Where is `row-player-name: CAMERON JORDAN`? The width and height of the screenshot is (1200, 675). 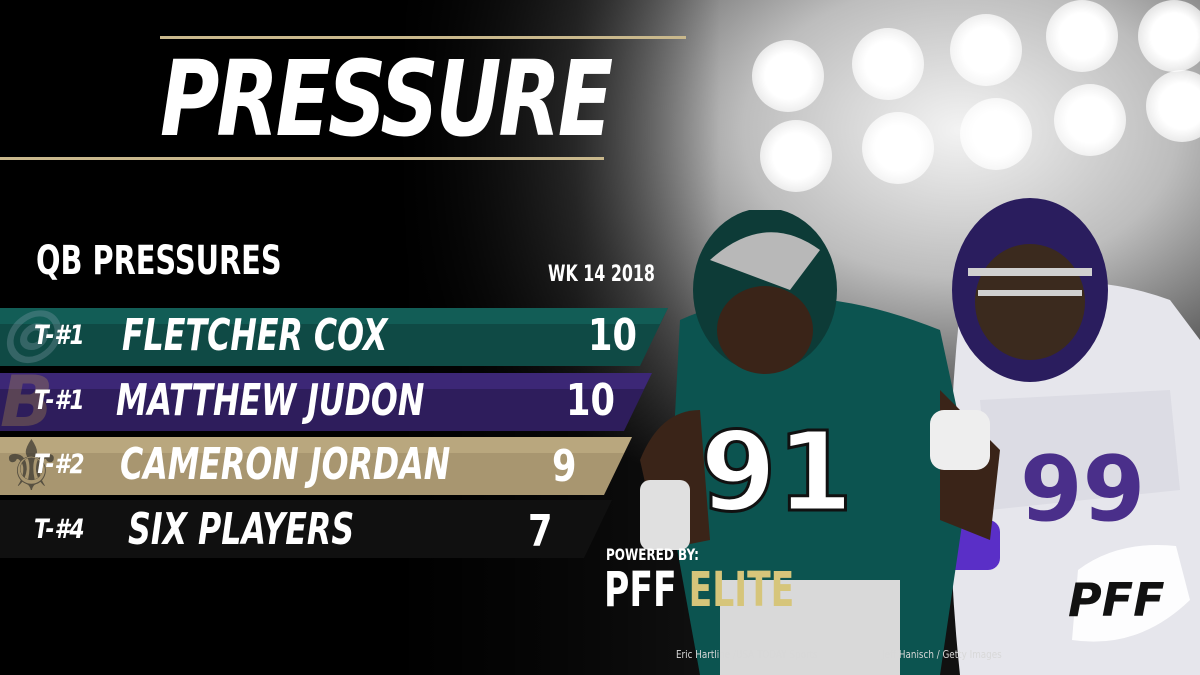 row-player-name: CAMERON JORDAN is located at coordinates (285, 464).